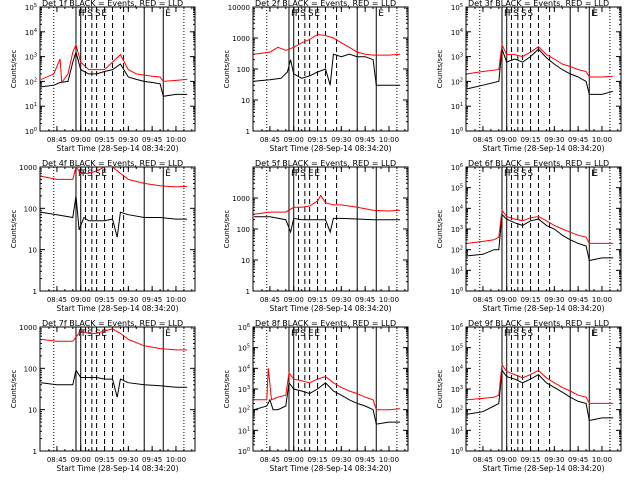  Describe the element at coordinates (457, 81) in the screenshot. I see `y-tick-label: 10²` at that location.